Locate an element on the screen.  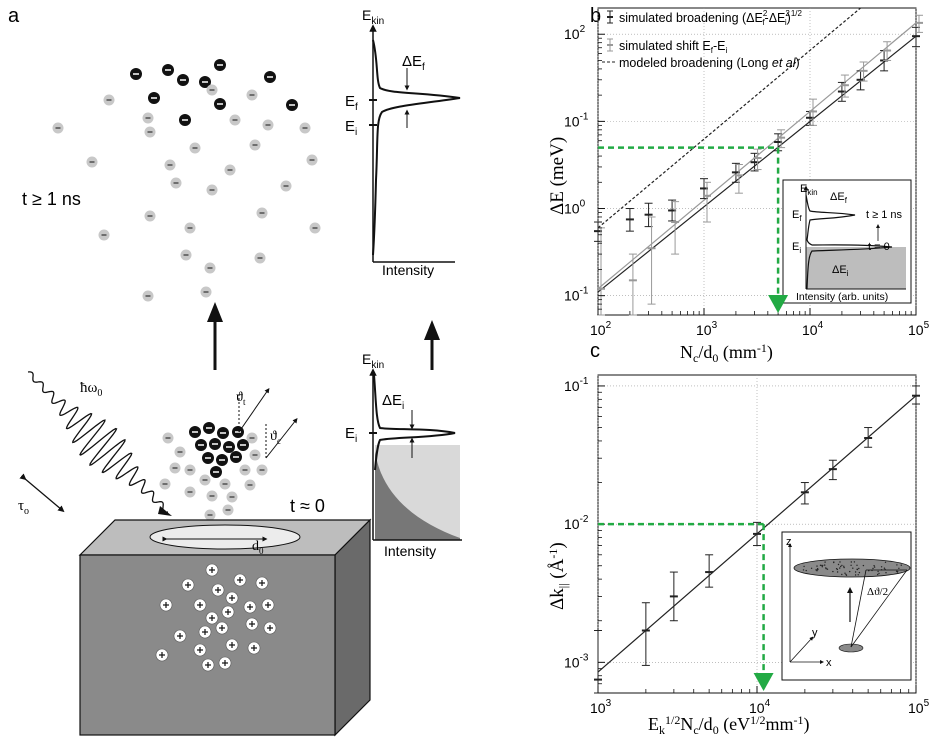
inset-c-angle: Δϑ/2 is located at coordinates (877, 592).